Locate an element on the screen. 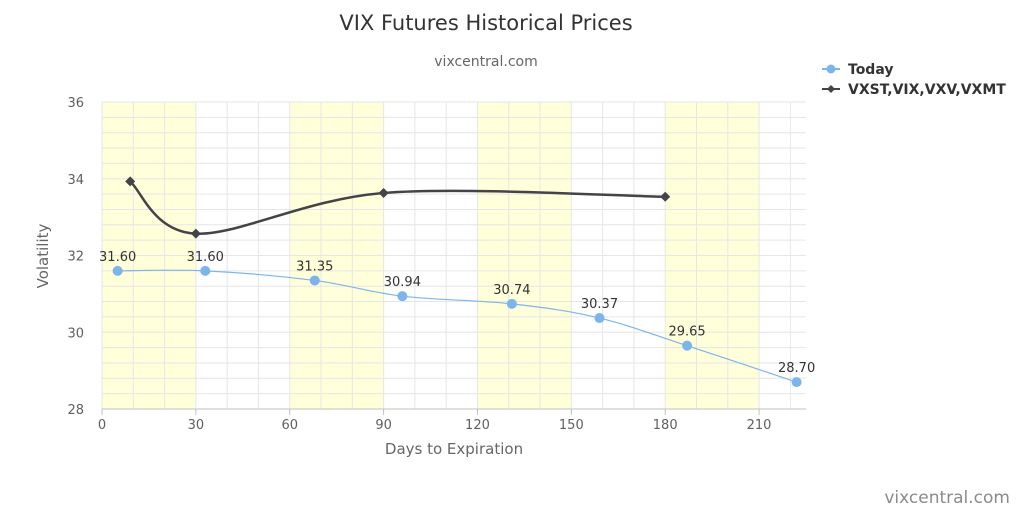 The height and width of the screenshot is (512, 1024). y-tick-label: 32 is located at coordinates (75, 257).